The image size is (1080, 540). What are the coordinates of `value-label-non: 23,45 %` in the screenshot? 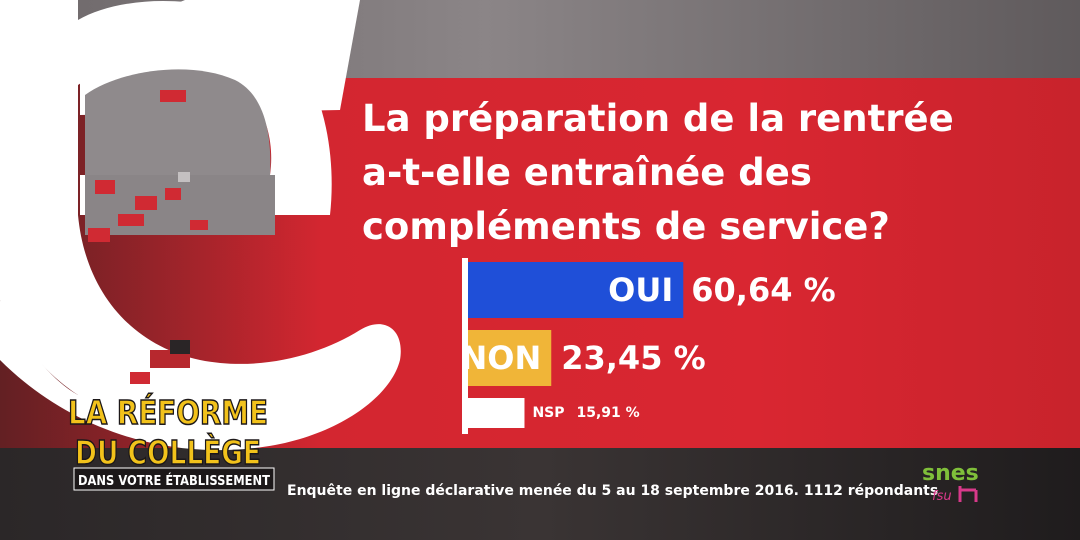 It's located at (633, 358).